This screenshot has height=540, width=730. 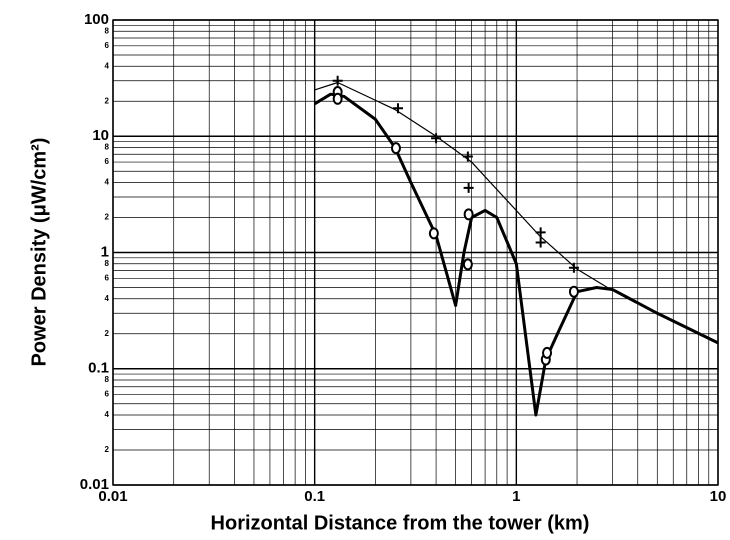 I want to click on y-tick-label: 0.01, so click(x=94, y=484).